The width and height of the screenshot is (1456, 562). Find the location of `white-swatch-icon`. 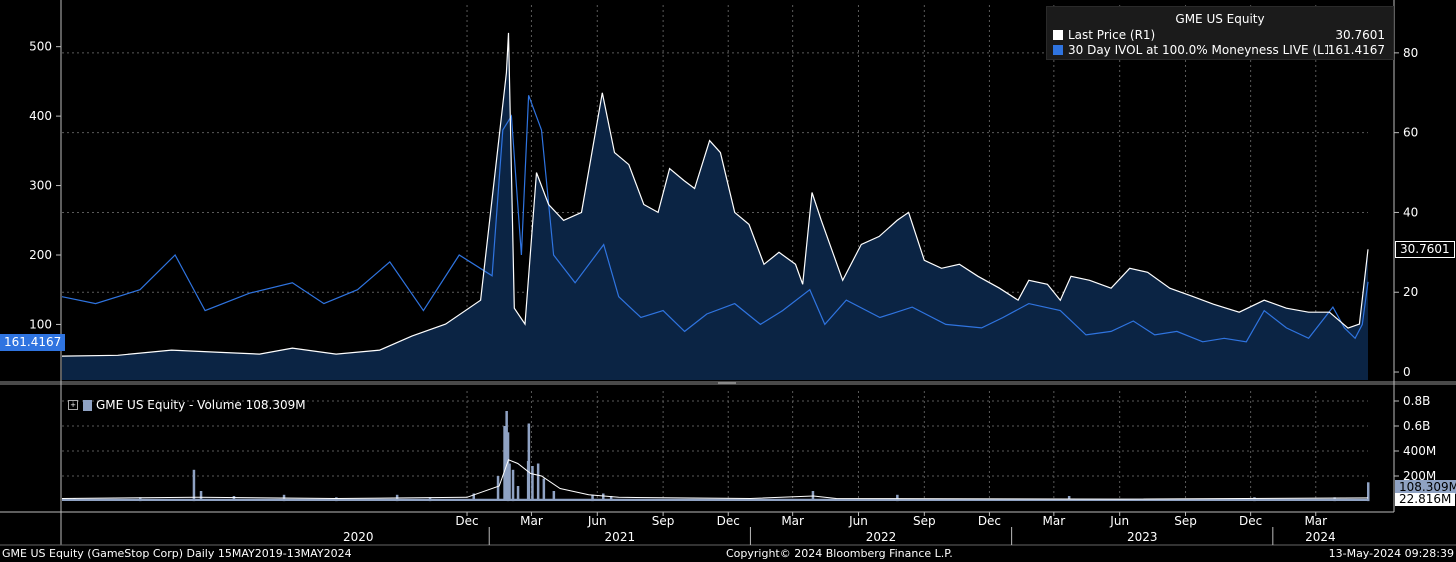

white-swatch-icon is located at coordinates (1058, 34).